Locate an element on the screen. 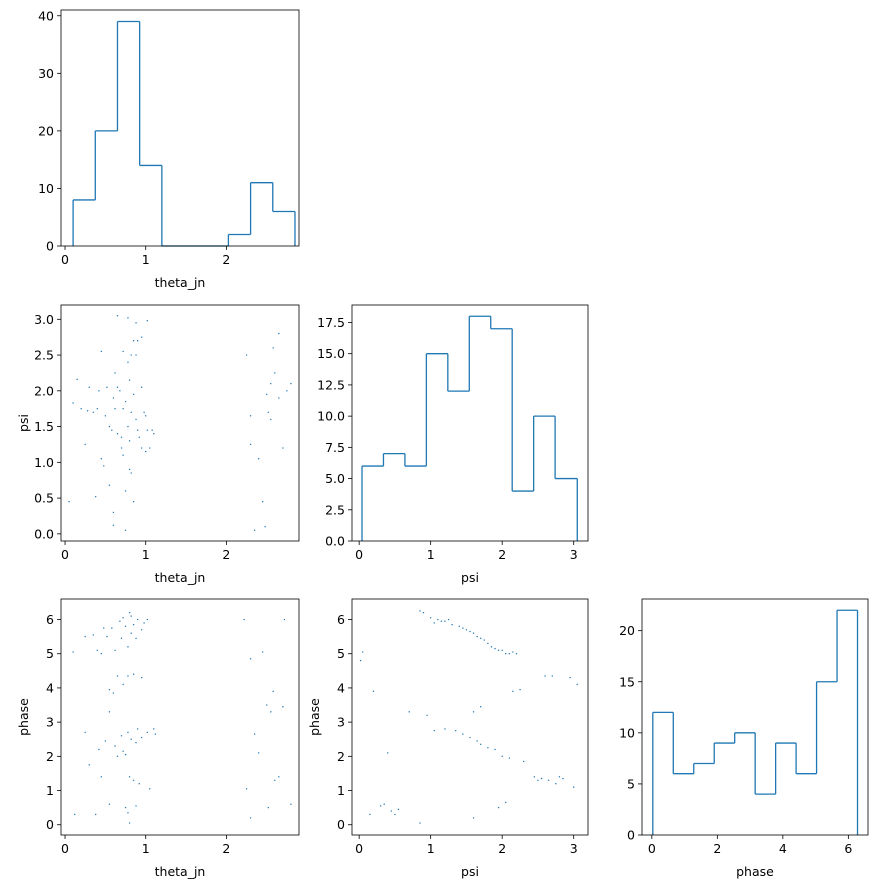 This screenshot has height=889, width=889. x-tick-label: 2 is located at coordinates (717, 848).